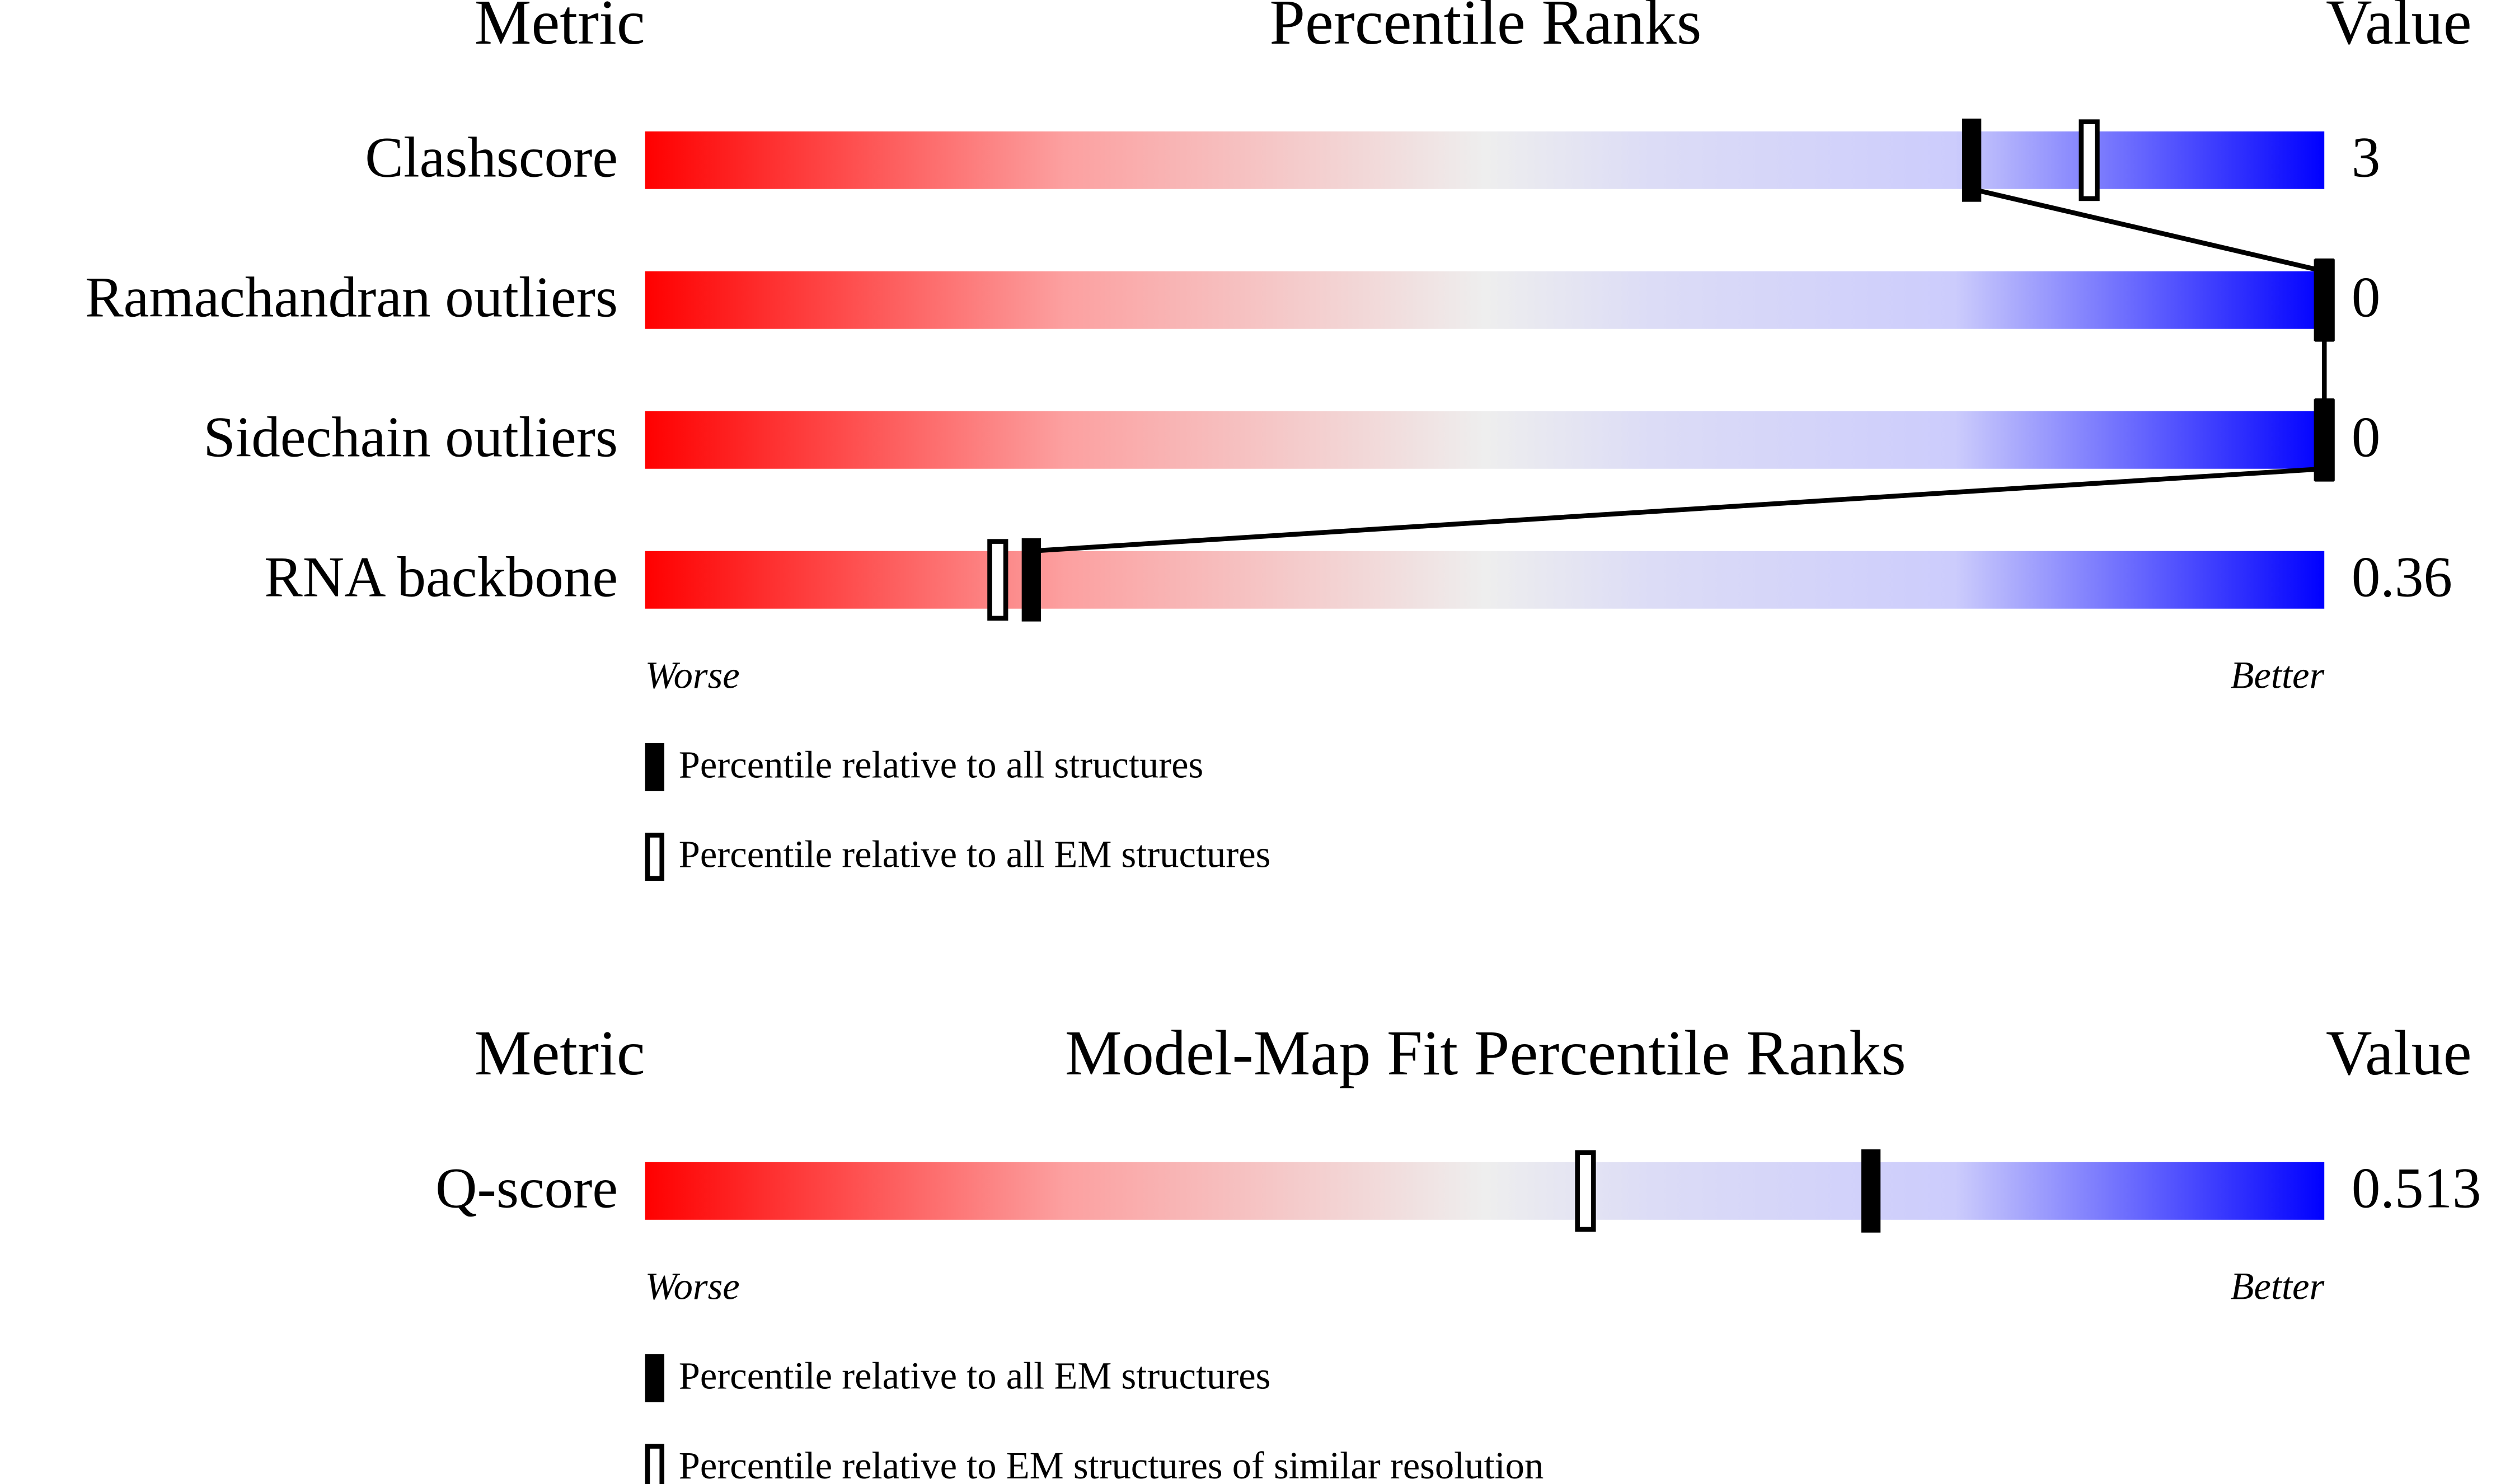  Describe the element at coordinates (351, 298) in the screenshot. I see `metric-label: Ramachandran outliers` at that location.